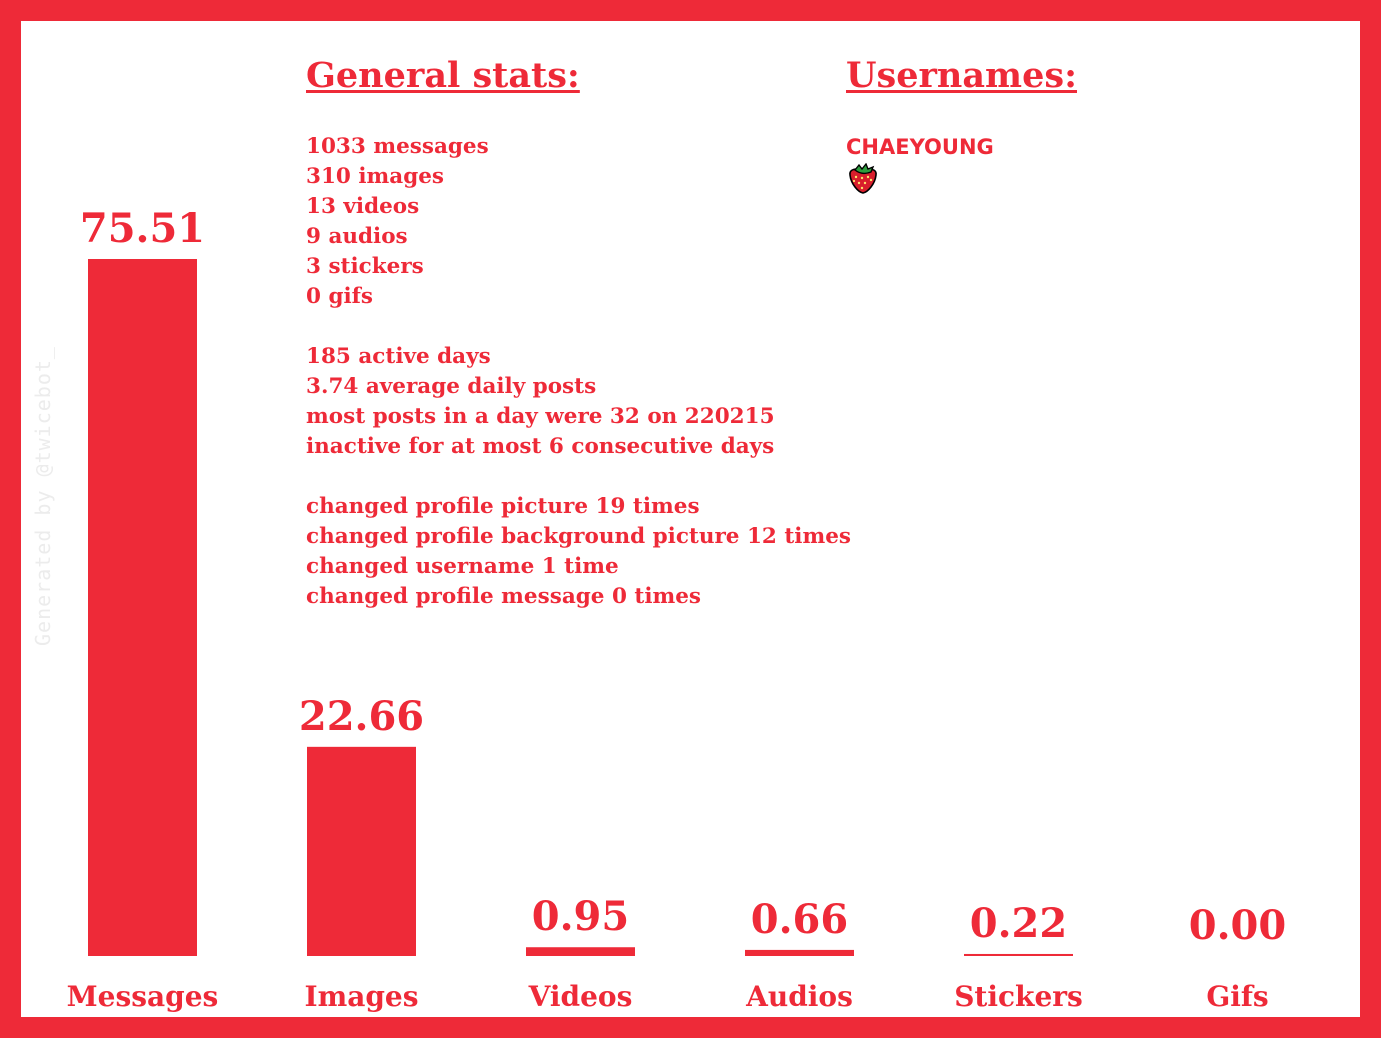  I want to click on bar-messages, so click(142, 607).